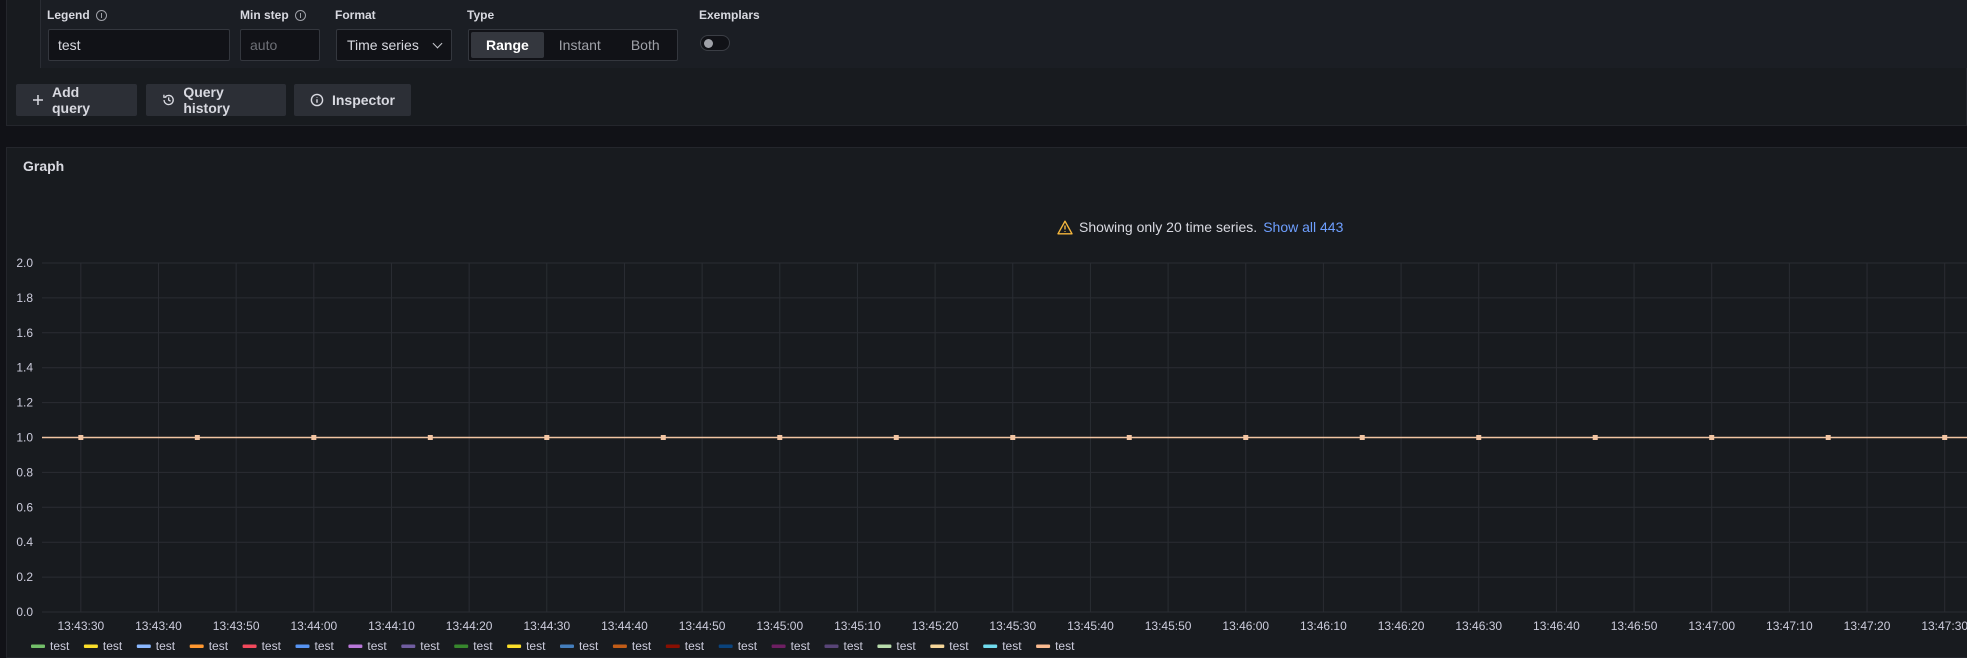 The width and height of the screenshot is (1967, 658). What do you see at coordinates (1303, 227) in the screenshot?
I see `show-all-series-link: Show all 443` at bounding box center [1303, 227].